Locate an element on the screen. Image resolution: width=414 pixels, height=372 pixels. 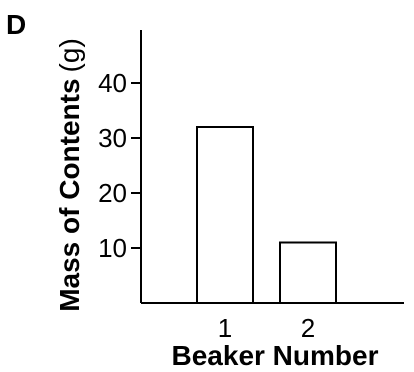
y-axis-title: Mass of Contents (g) is located at coordinates (69, 175).